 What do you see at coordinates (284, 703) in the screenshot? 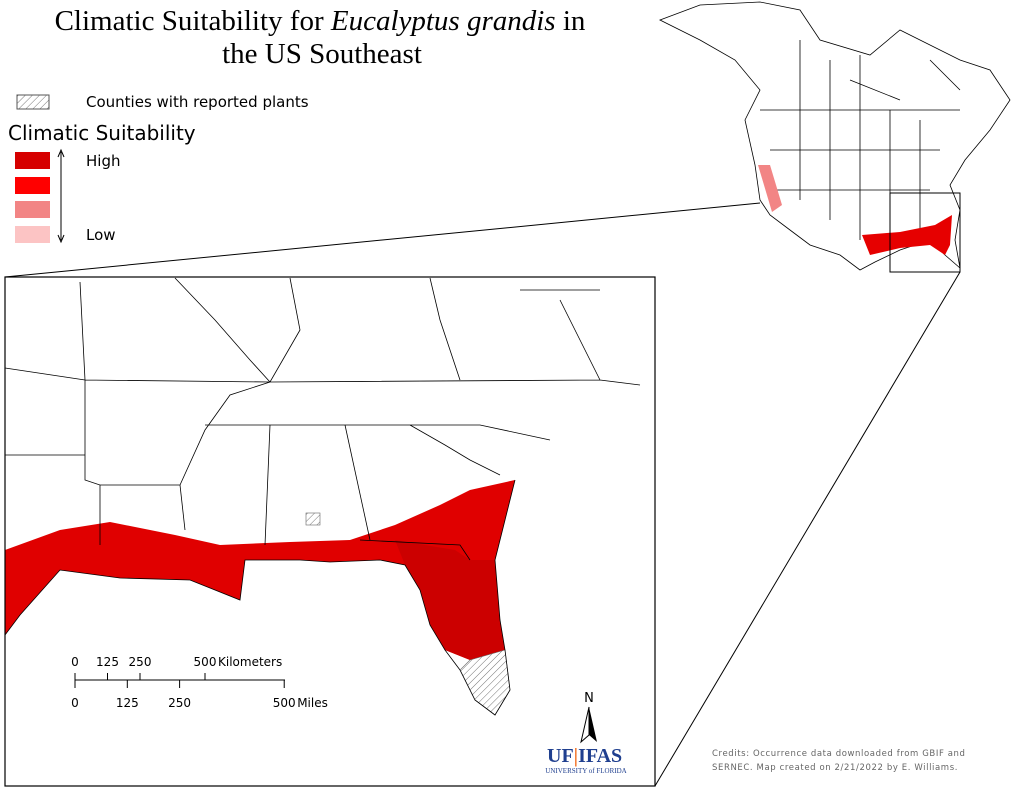
I see `mile-tick-label: 500` at bounding box center [284, 703].